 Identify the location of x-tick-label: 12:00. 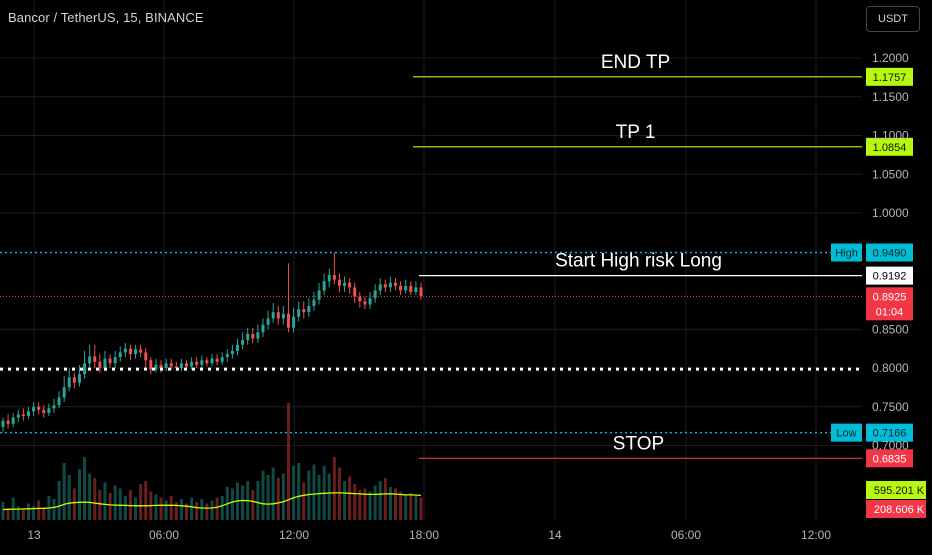
(294, 535).